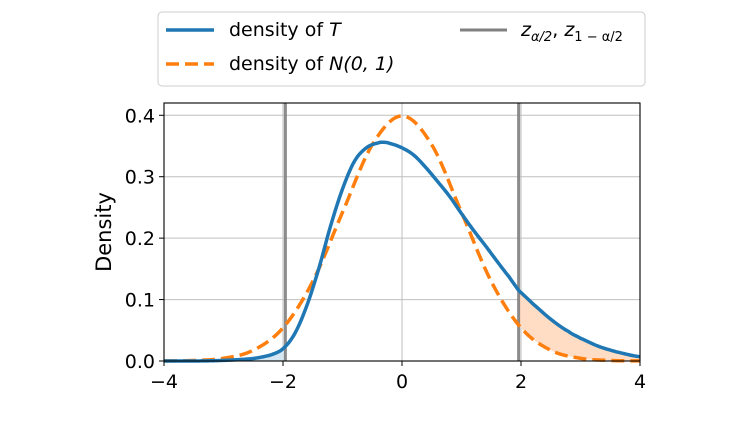 The width and height of the screenshot is (738, 436). Describe the element at coordinates (285, 30) in the screenshot. I see `legend-t-label: density of T` at that location.